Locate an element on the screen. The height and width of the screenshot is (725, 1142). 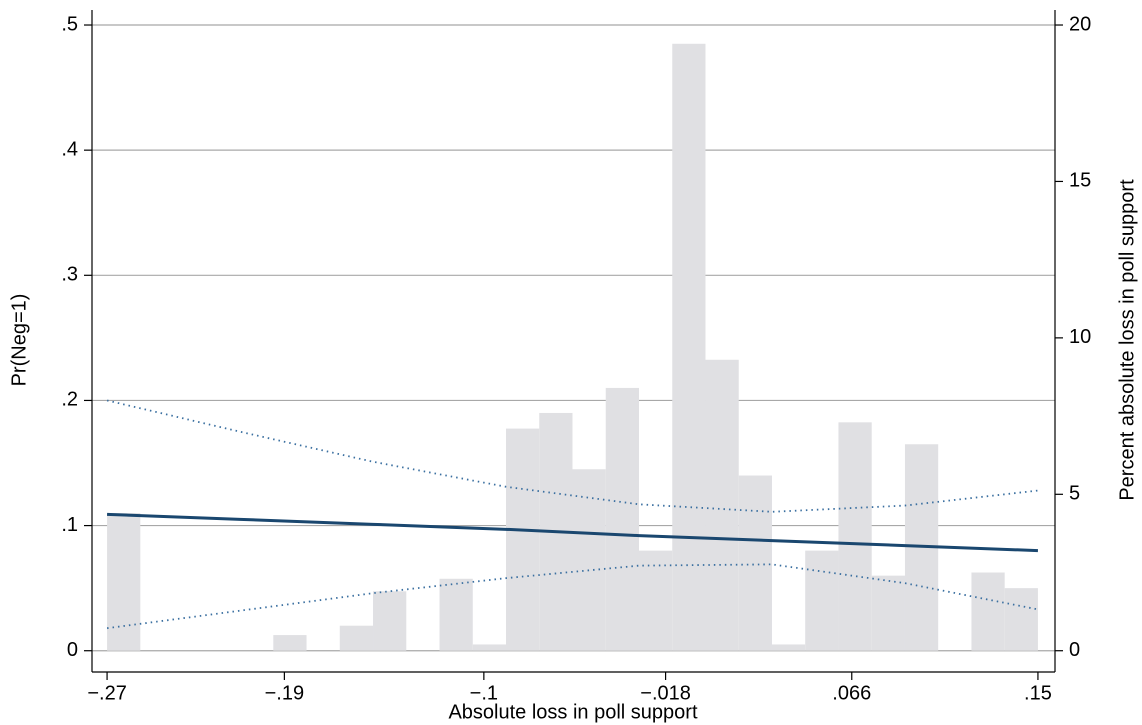
x-tick-label: −.27 is located at coordinates (106, 693).